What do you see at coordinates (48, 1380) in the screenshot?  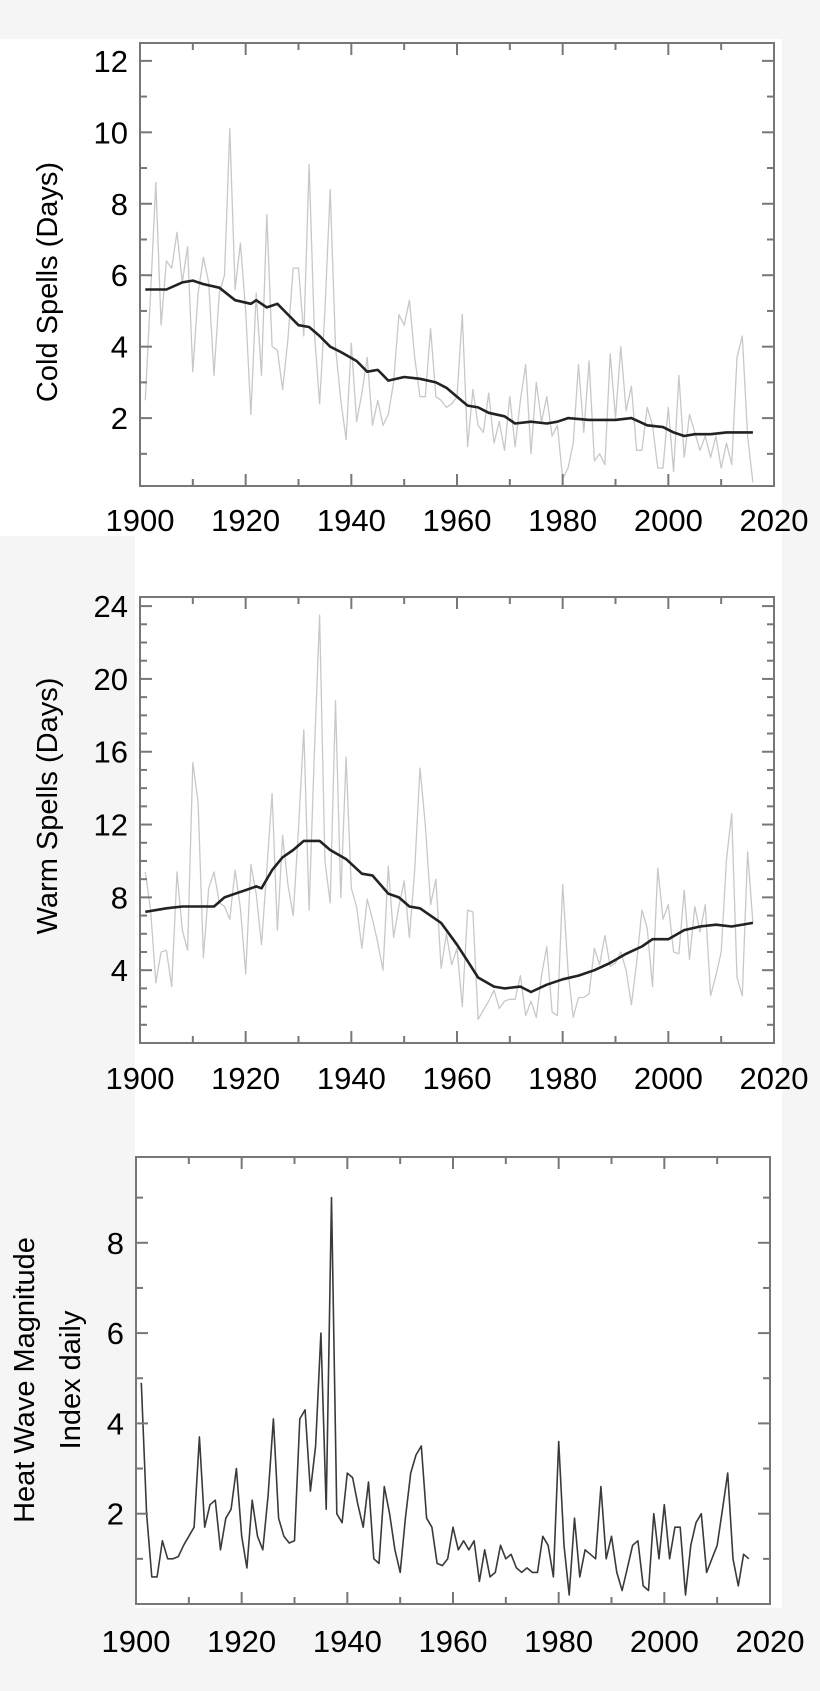 I see `heat-wave-magnitude-y-axis-label: Heat Wave Magnitude Index daily` at bounding box center [48, 1380].